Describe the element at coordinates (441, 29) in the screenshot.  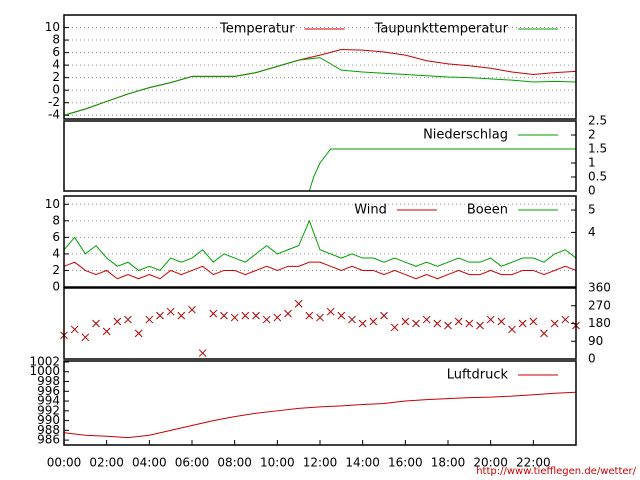
I see `legend-label: Taupunkttemperatur` at that location.